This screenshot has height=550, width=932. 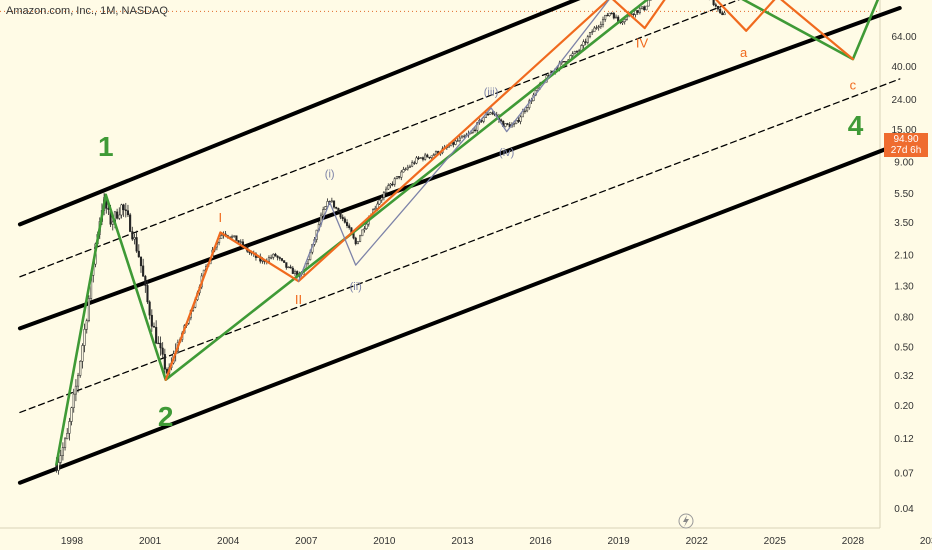 I want to click on wave-label: (i), so click(x=330, y=175).